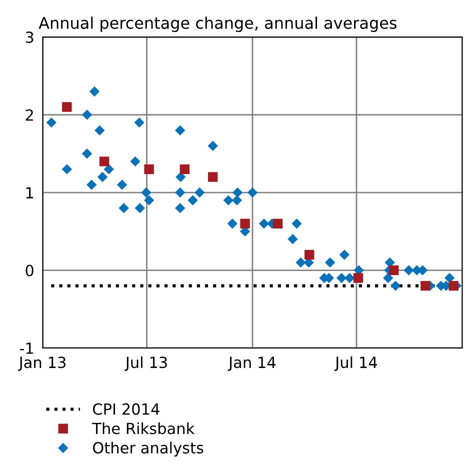 Image resolution: width=465 pixels, height=469 pixels. I want to click on y-tick-label: 1, so click(30, 192).